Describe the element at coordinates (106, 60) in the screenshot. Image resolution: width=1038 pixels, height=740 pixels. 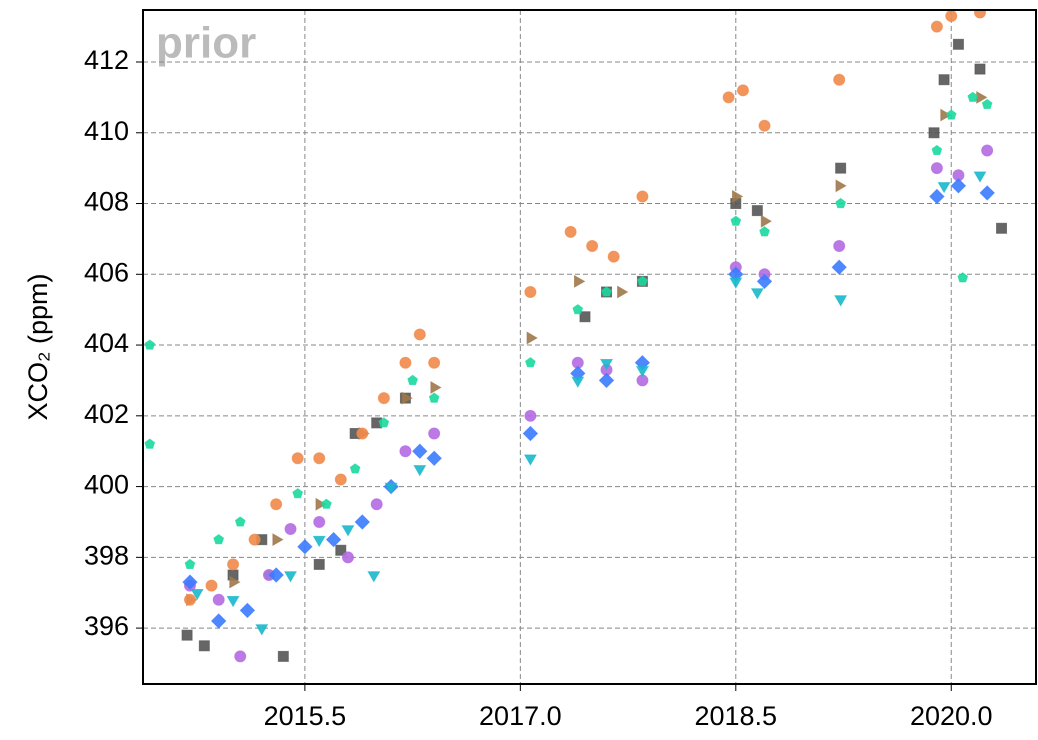
I see `y-tick-label: 412` at that location.